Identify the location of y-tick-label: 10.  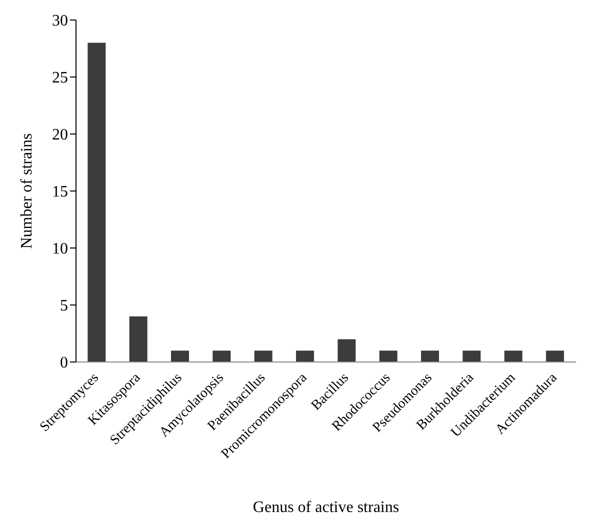
(60, 249).